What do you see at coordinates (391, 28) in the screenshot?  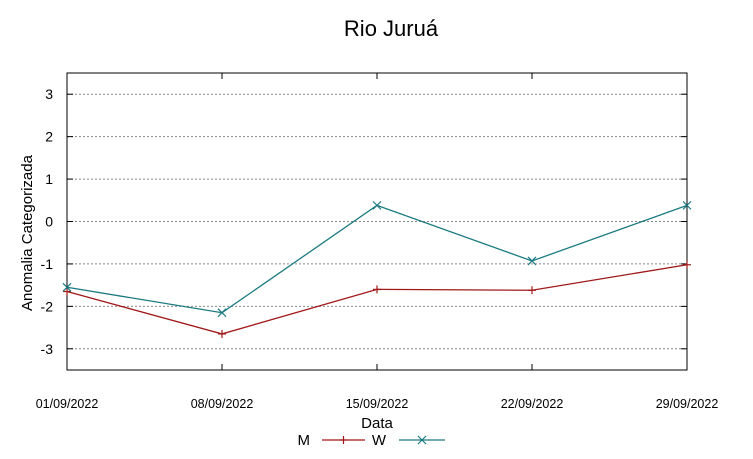 I see `chart-title: Rio Juruá` at bounding box center [391, 28].